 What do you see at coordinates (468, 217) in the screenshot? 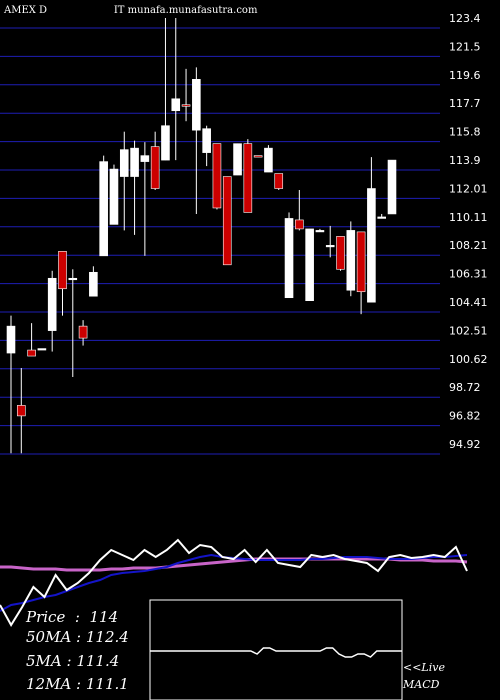
I see `y-tick-label: 110.11` at bounding box center [468, 217].